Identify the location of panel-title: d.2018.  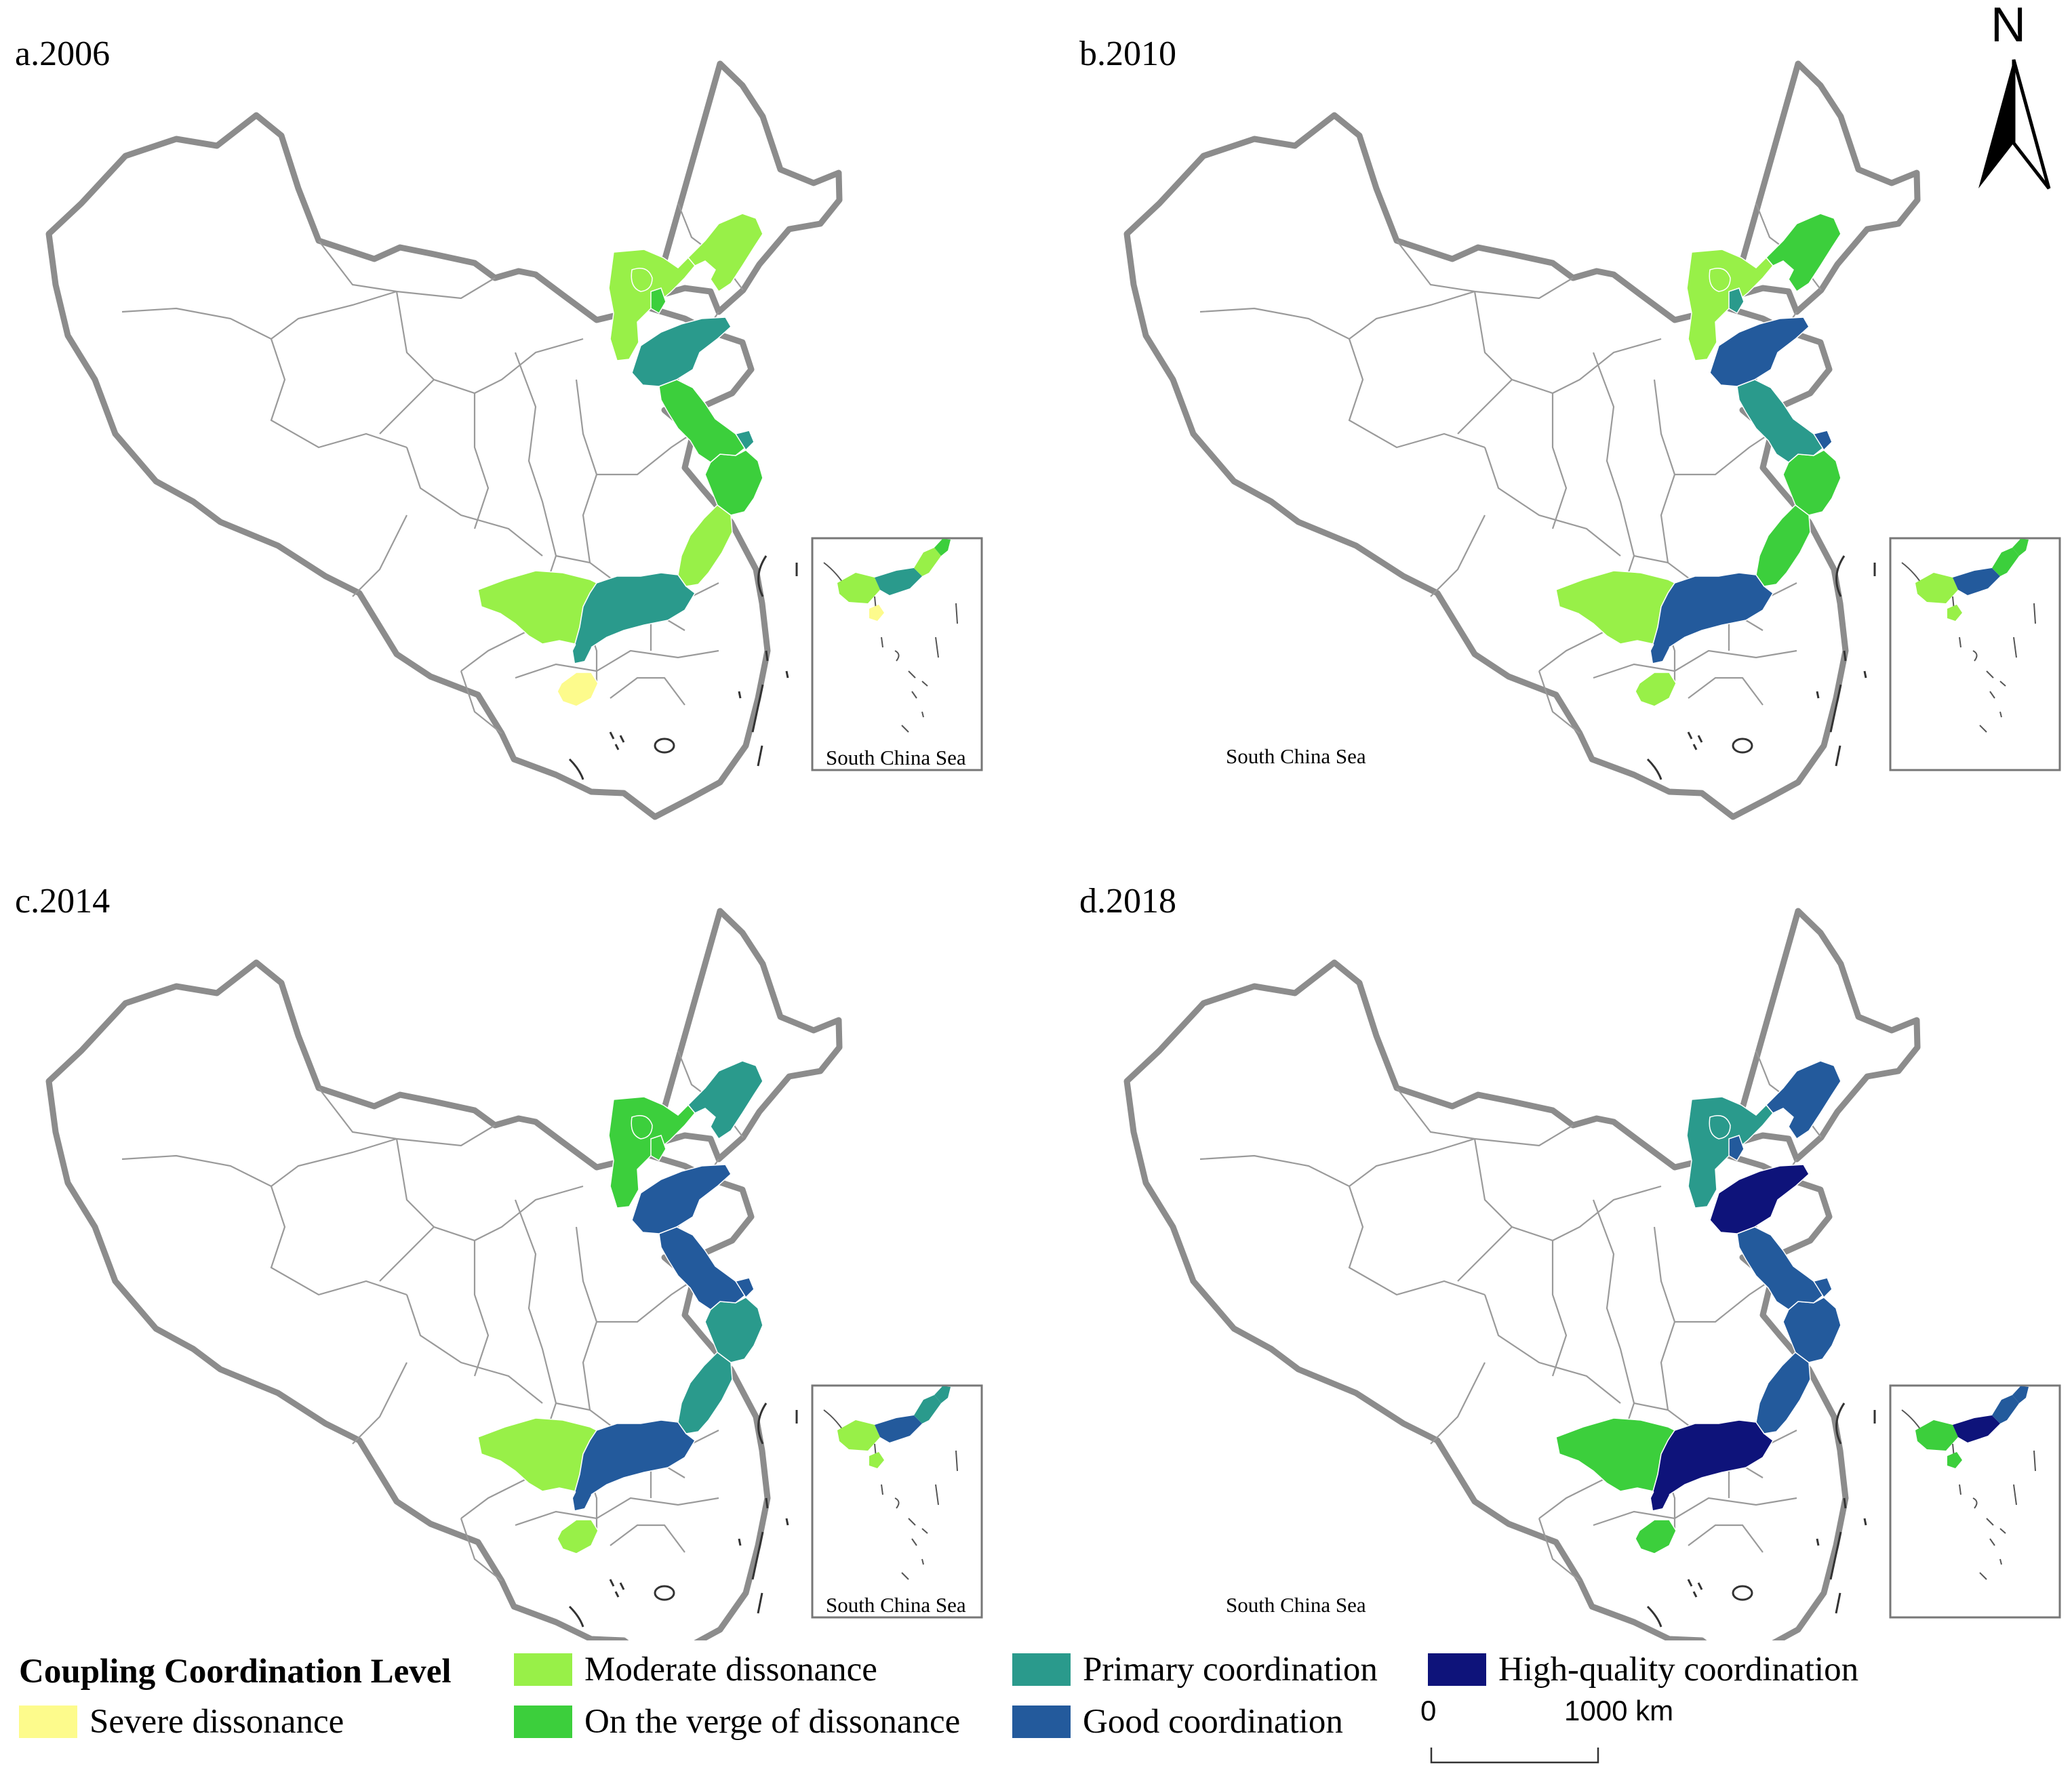
(1127, 901).